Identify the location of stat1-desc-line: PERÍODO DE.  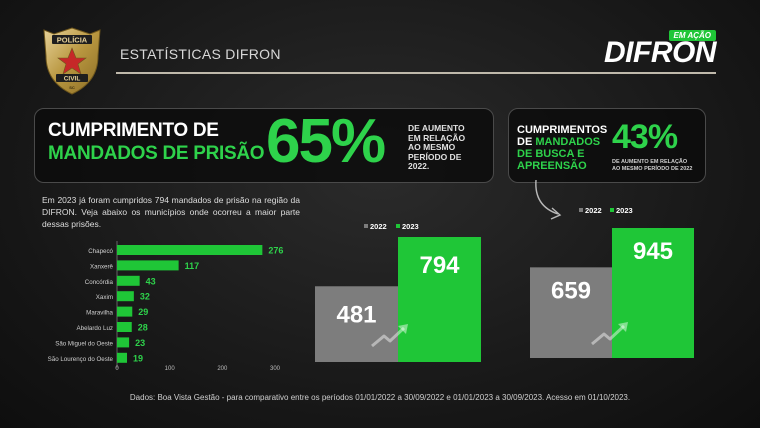
(435, 156).